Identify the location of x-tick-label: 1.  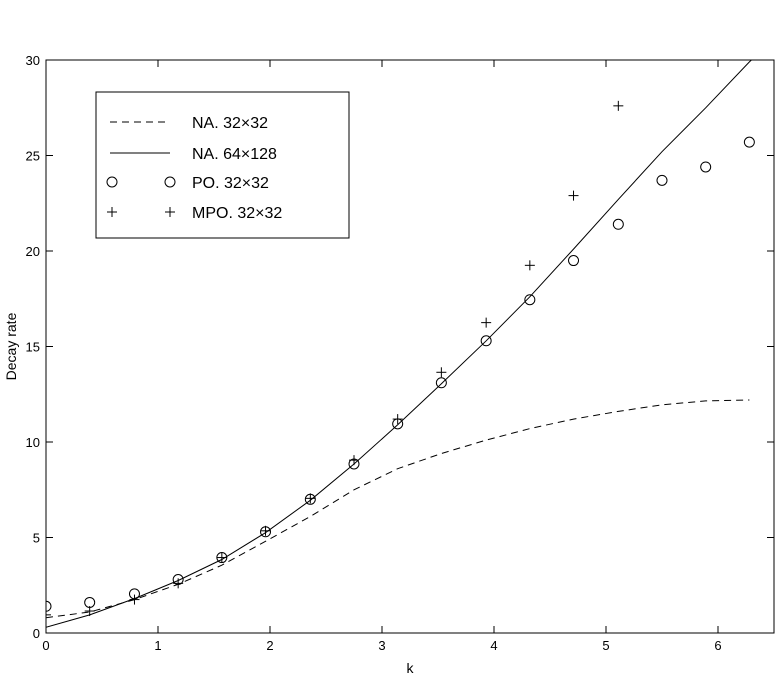
(157, 645).